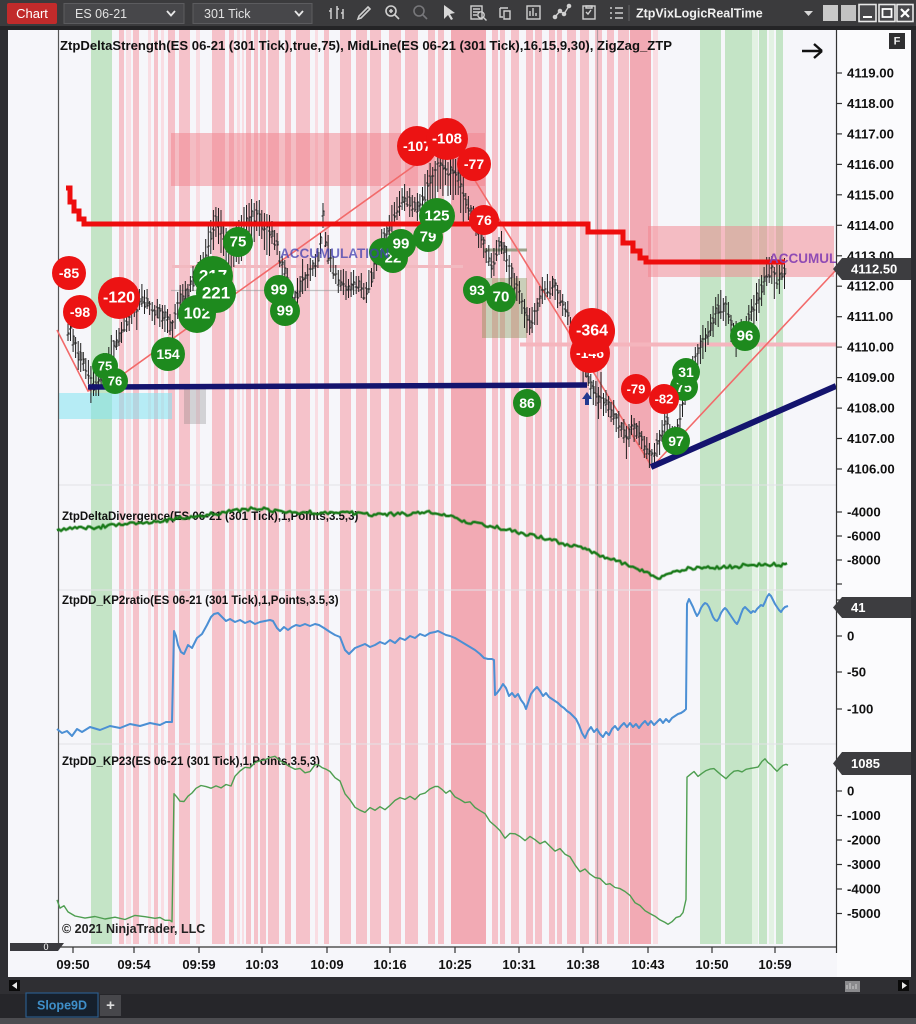 This screenshot has height=1024, width=916. What do you see at coordinates (62, 1006) in the screenshot?
I see `svg-text: Slope9D` at bounding box center [62, 1006].